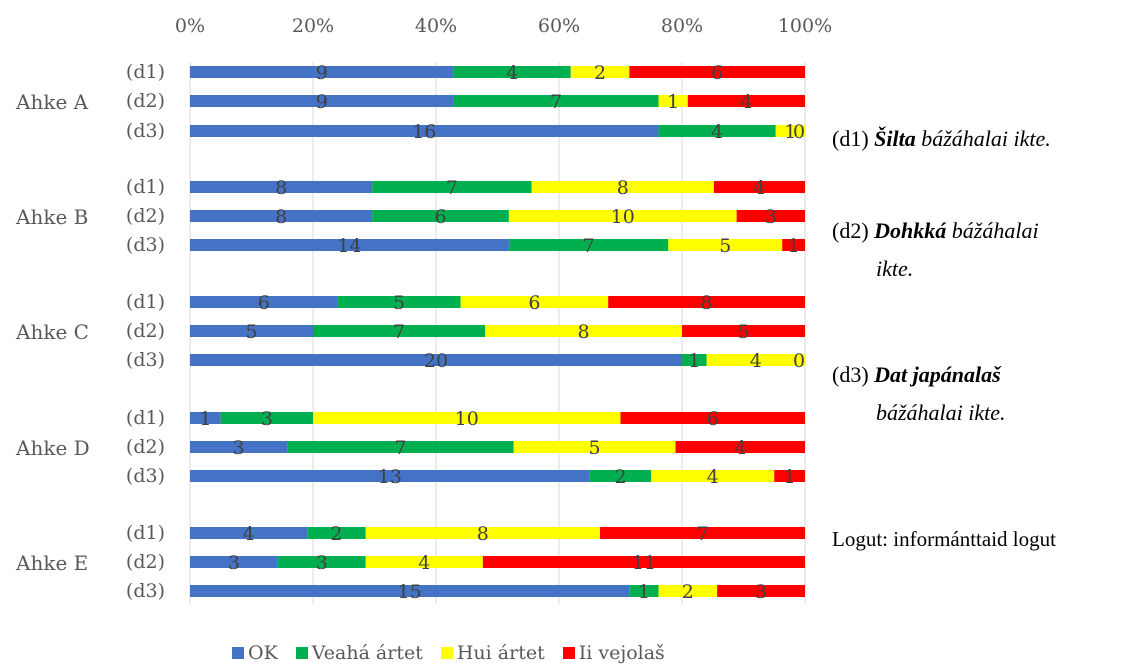  I want to click on data-label: 16, so click(424, 132).